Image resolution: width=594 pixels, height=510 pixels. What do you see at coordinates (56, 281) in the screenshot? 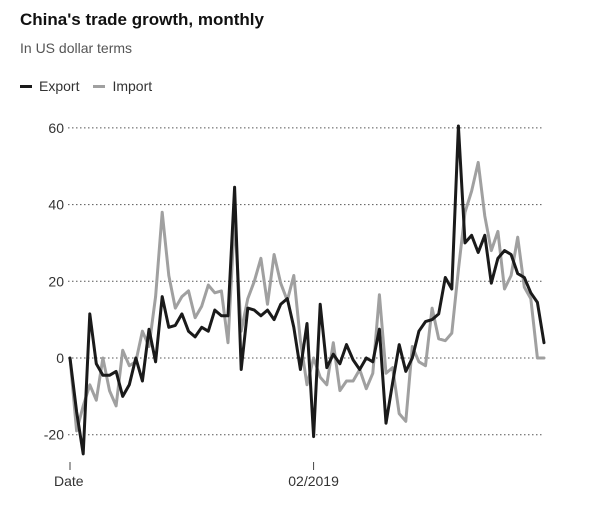
I see `y-tick-label-20: 20` at bounding box center [56, 281].